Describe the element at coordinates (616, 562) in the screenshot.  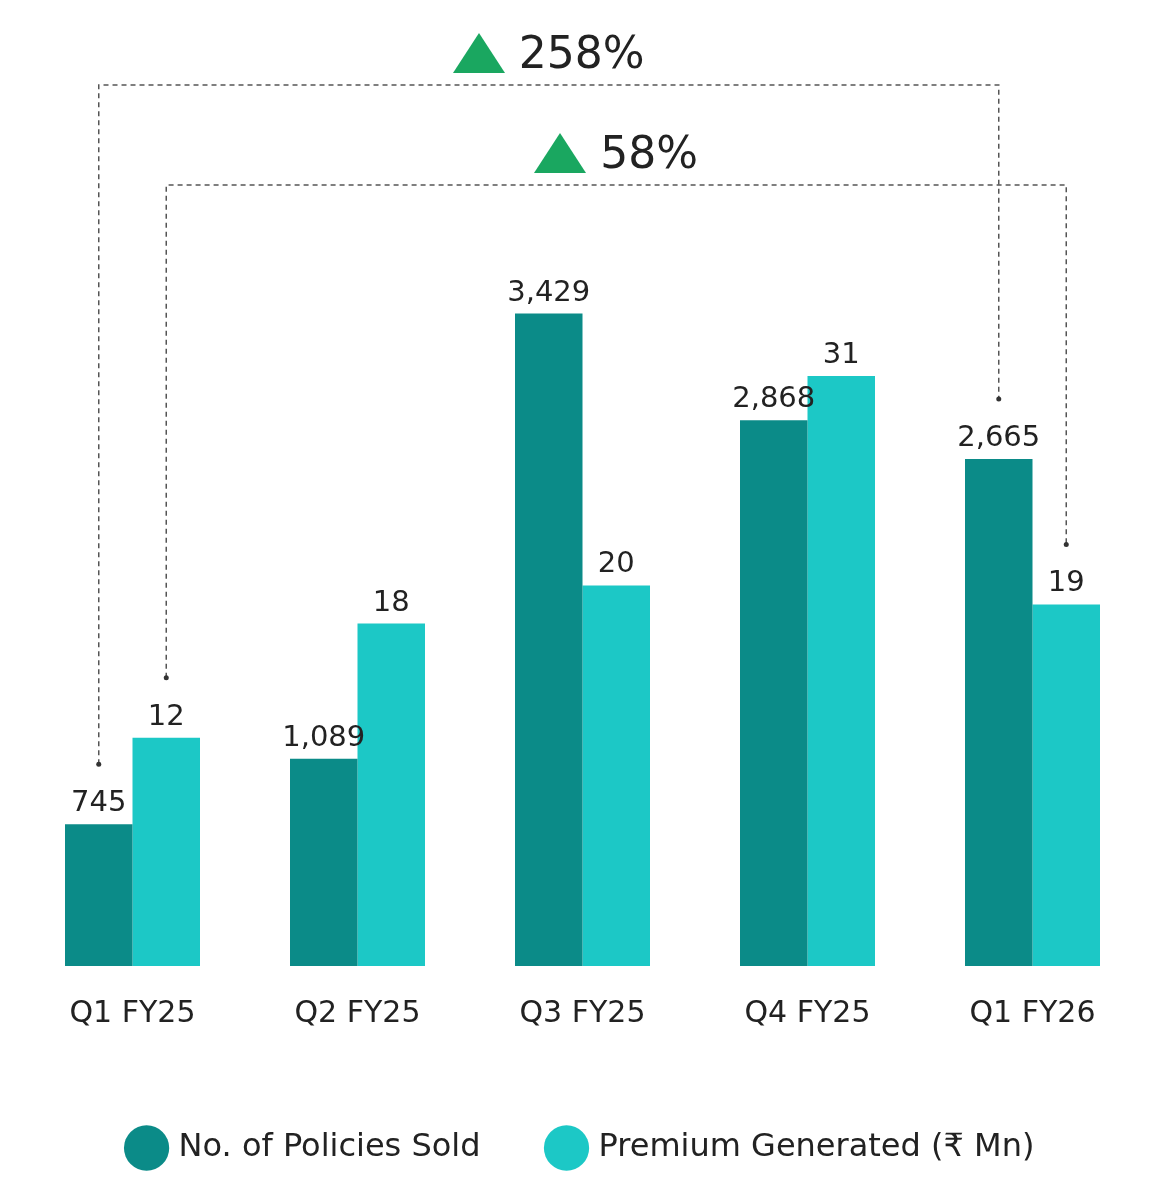
I see `data-label: 20` at that location.